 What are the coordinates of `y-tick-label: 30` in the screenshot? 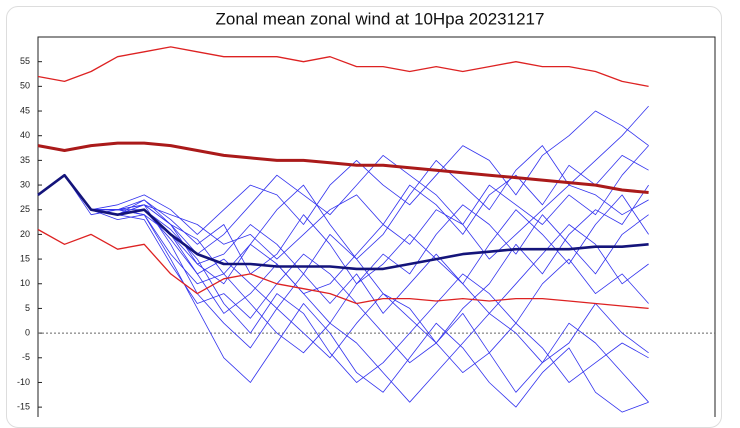 It's located at (25, 184).